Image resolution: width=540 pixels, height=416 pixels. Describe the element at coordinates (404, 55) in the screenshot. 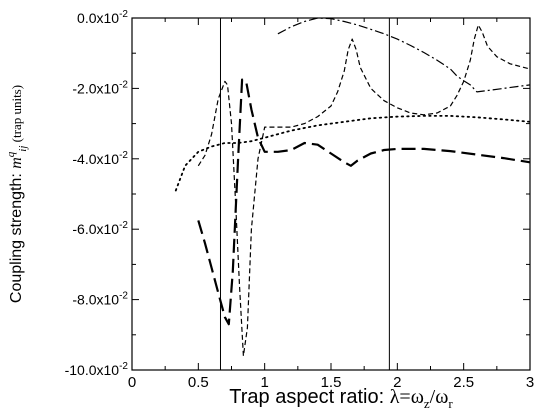

I see `series-line-dash-dot` at that location.